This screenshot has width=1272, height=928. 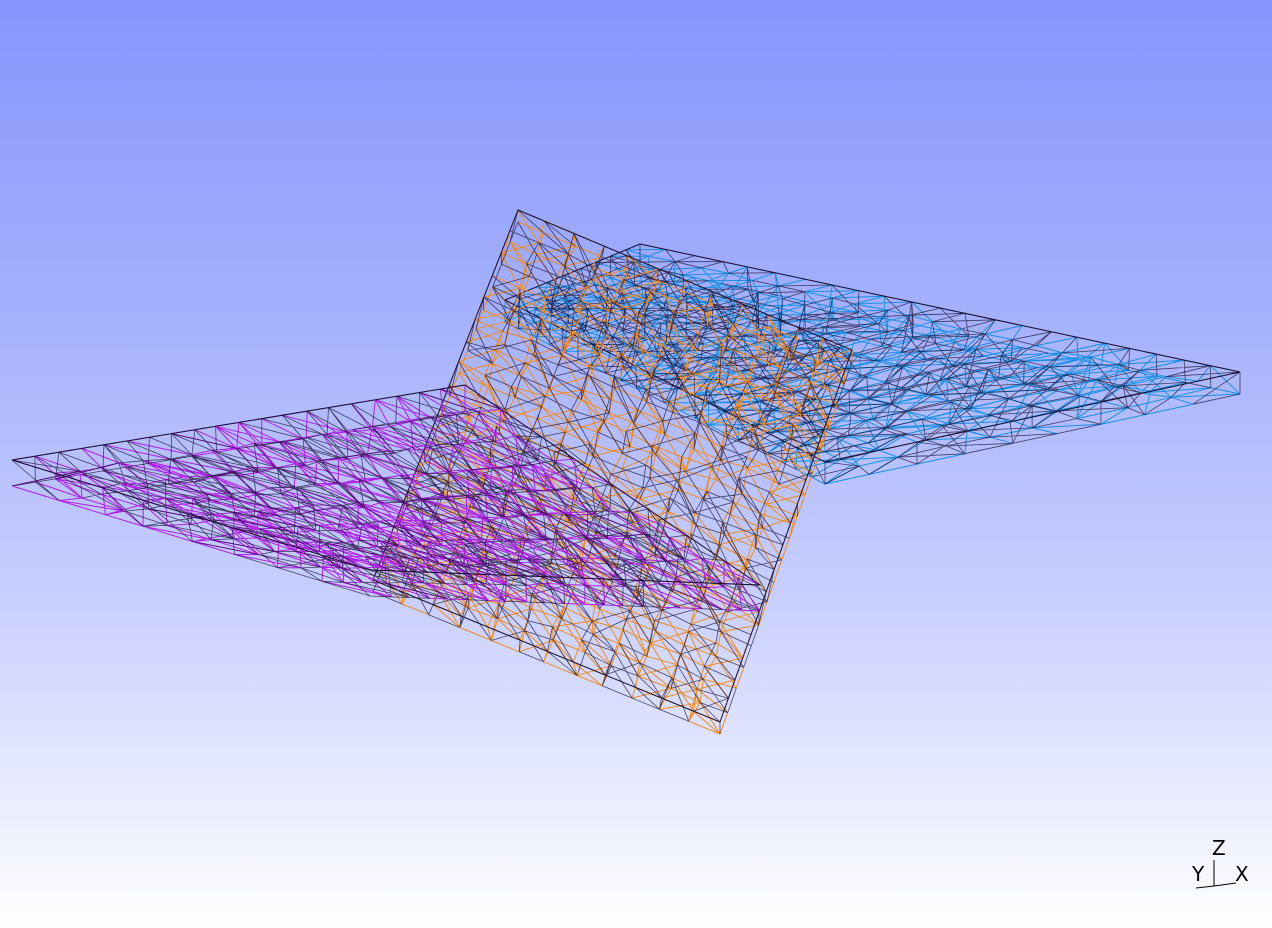 What do you see at coordinates (1216, 874) in the screenshot?
I see `axis-triad-lines` at bounding box center [1216, 874].